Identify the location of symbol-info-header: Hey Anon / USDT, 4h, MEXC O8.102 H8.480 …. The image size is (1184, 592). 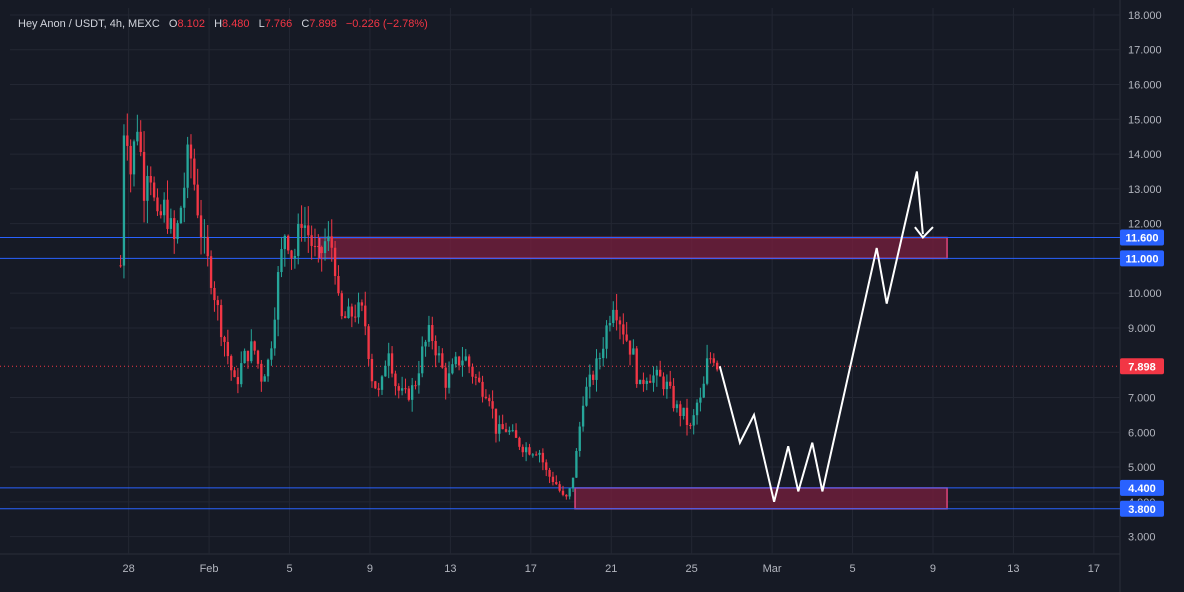
(223, 24).